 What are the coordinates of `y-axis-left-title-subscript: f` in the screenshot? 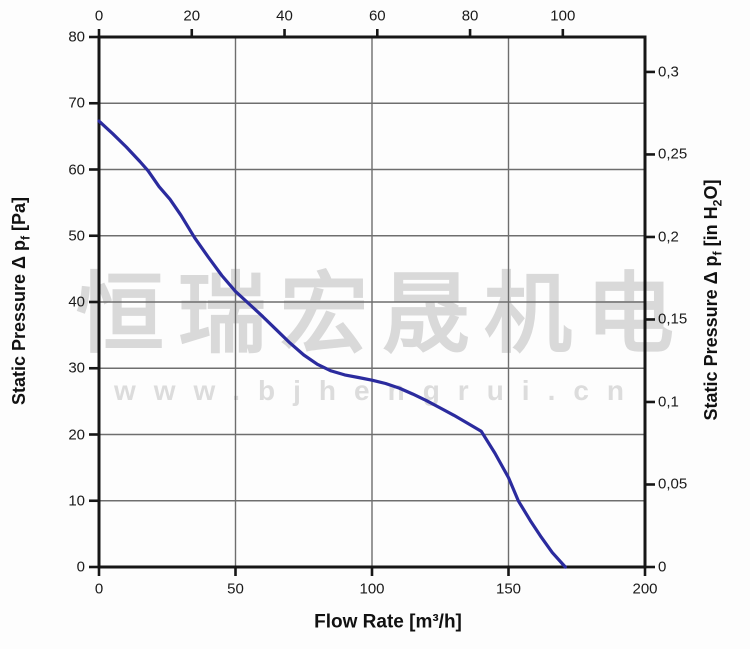 It's located at (25, 238).